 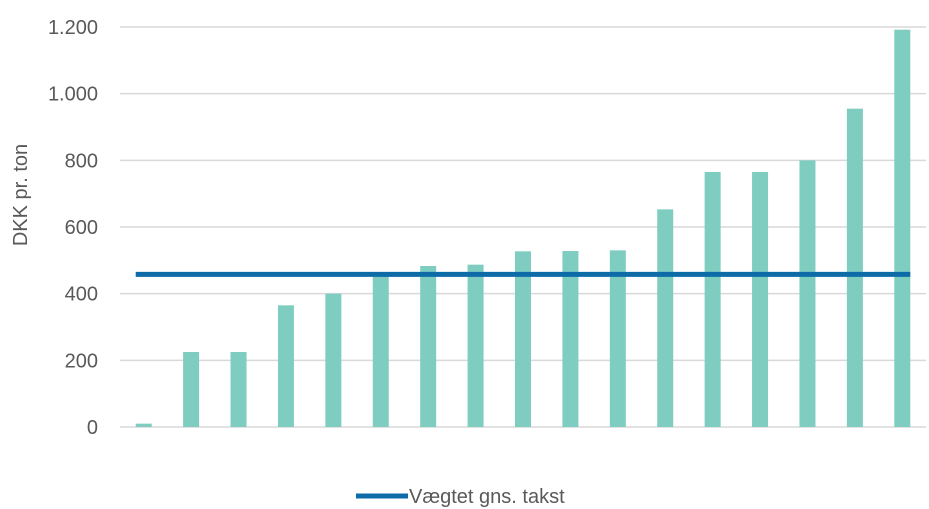 I want to click on y-axis-ticks: 0 200 400 600 800 1.000 1.200, so click(x=73, y=228).